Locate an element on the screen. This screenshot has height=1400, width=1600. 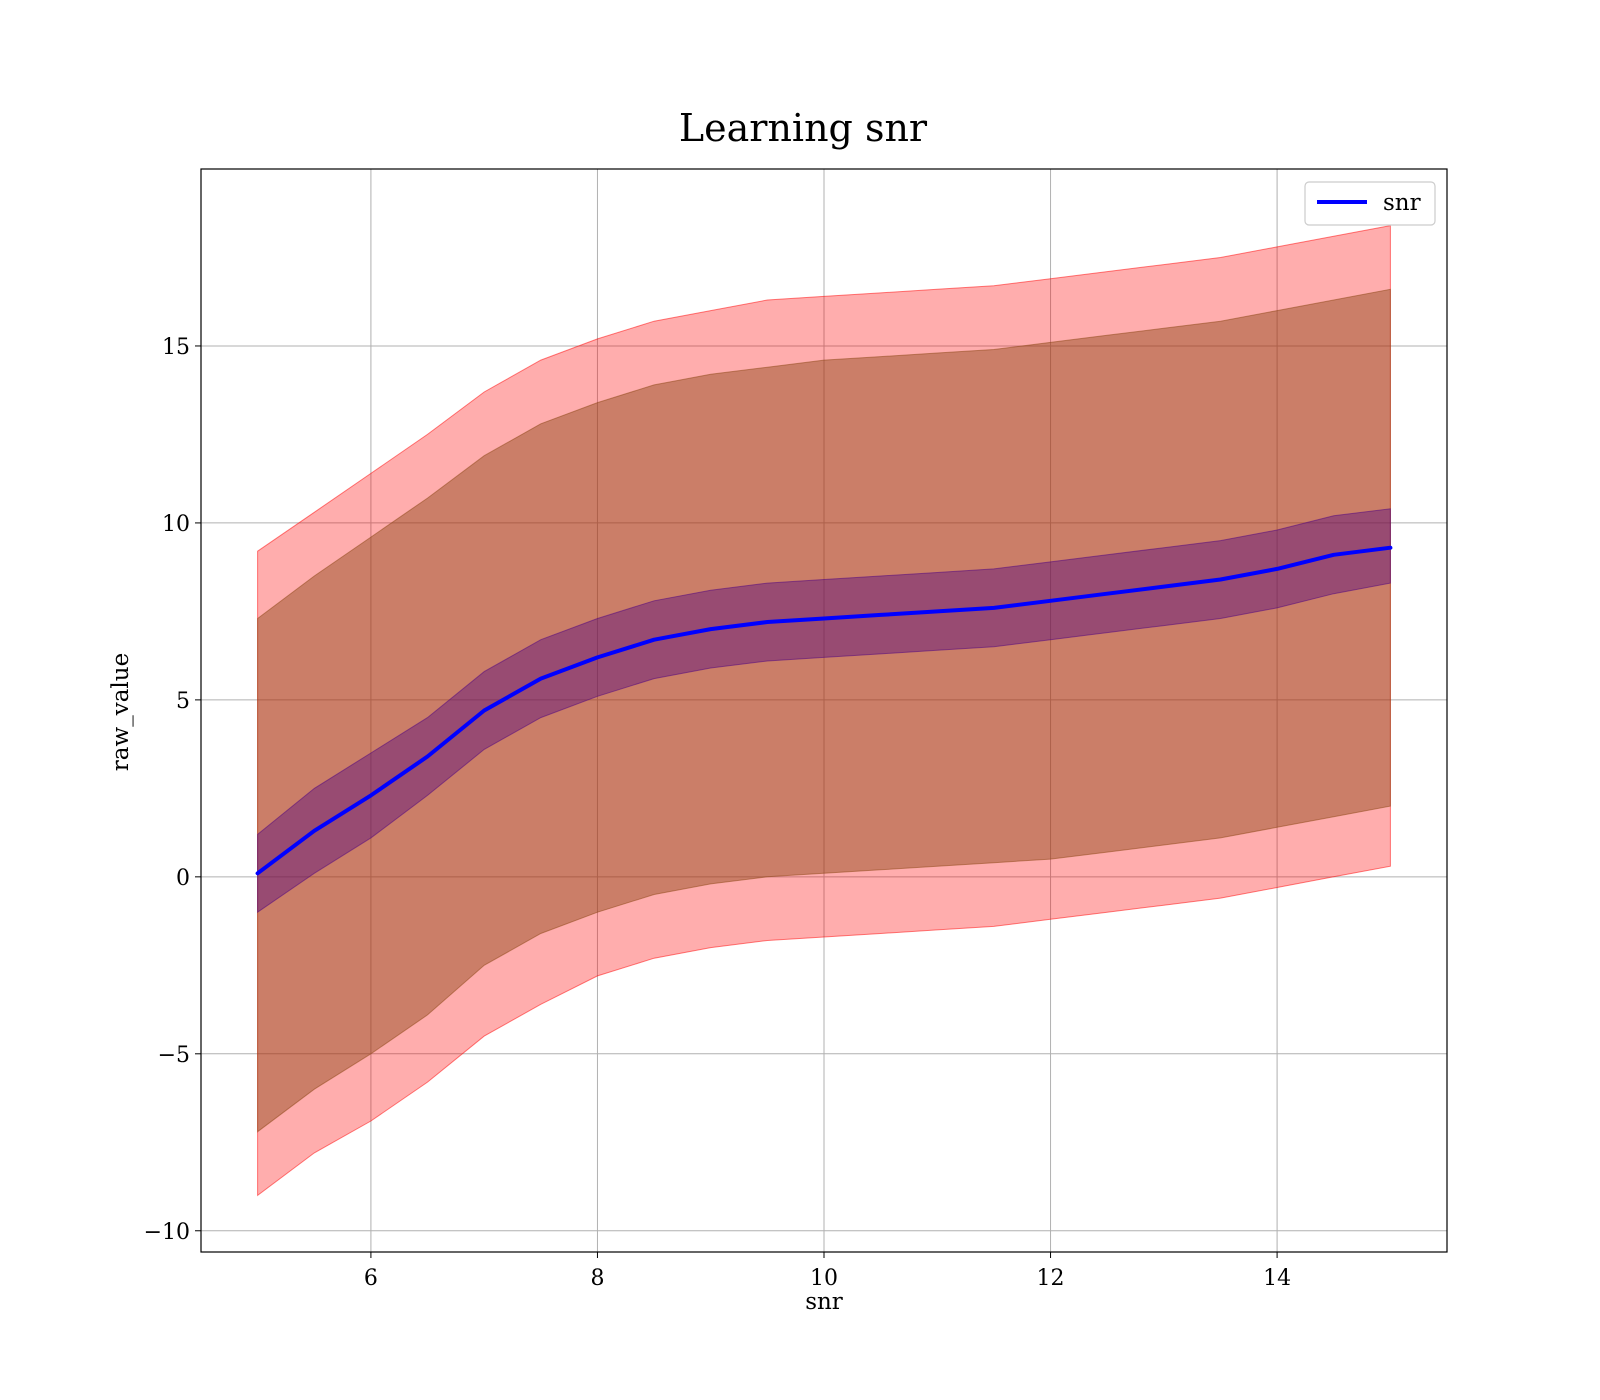
x-tick-label: 14 is located at coordinates (1277, 1278).